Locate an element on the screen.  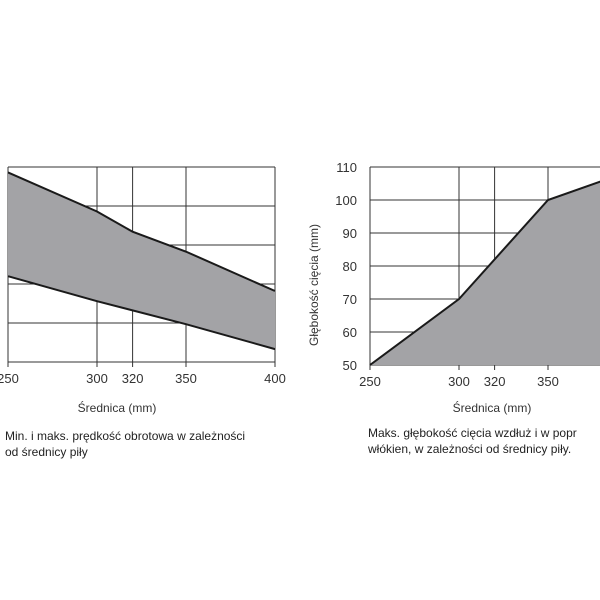
tick-labels: 250 300 320 350 50 60 70 80 90 100 110 is located at coordinates (447, 274).